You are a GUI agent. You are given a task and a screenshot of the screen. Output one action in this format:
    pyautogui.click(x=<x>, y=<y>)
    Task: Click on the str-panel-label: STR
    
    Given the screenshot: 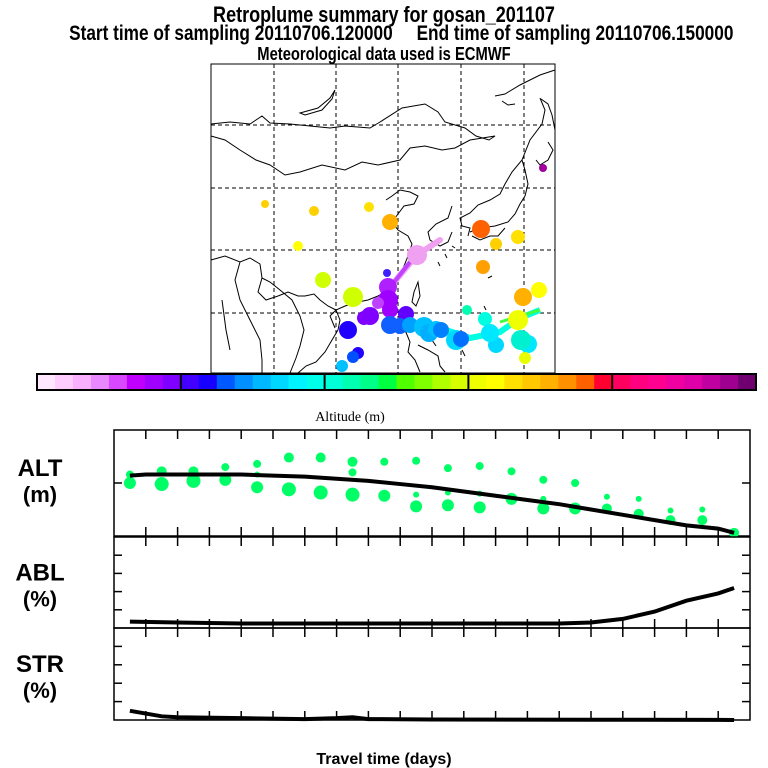 What is the action you would take?
    pyautogui.click(x=40, y=664)
    